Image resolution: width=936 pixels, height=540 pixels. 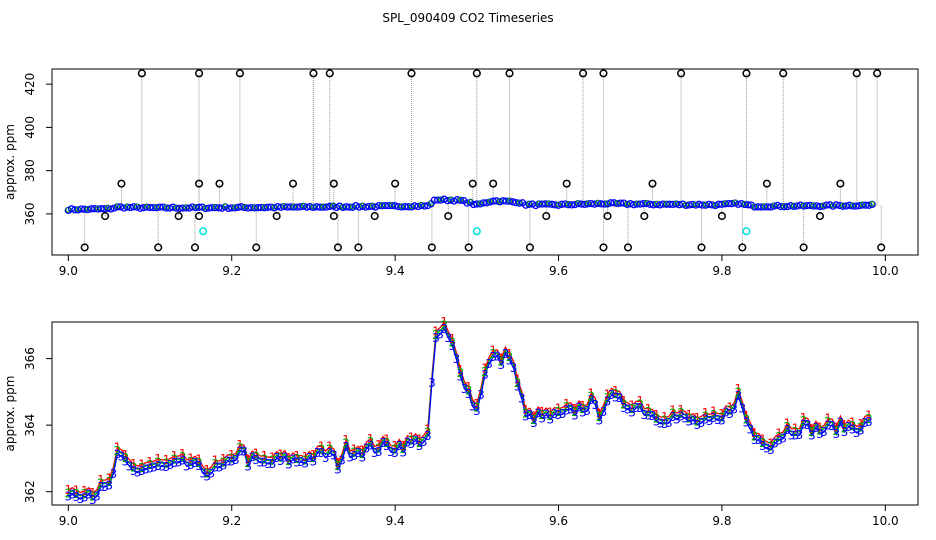 What do you see at coordinates (30, 491) in the screenshot?
I see `bottom-y-tick-label: 362` at bounding box center [30, 491].